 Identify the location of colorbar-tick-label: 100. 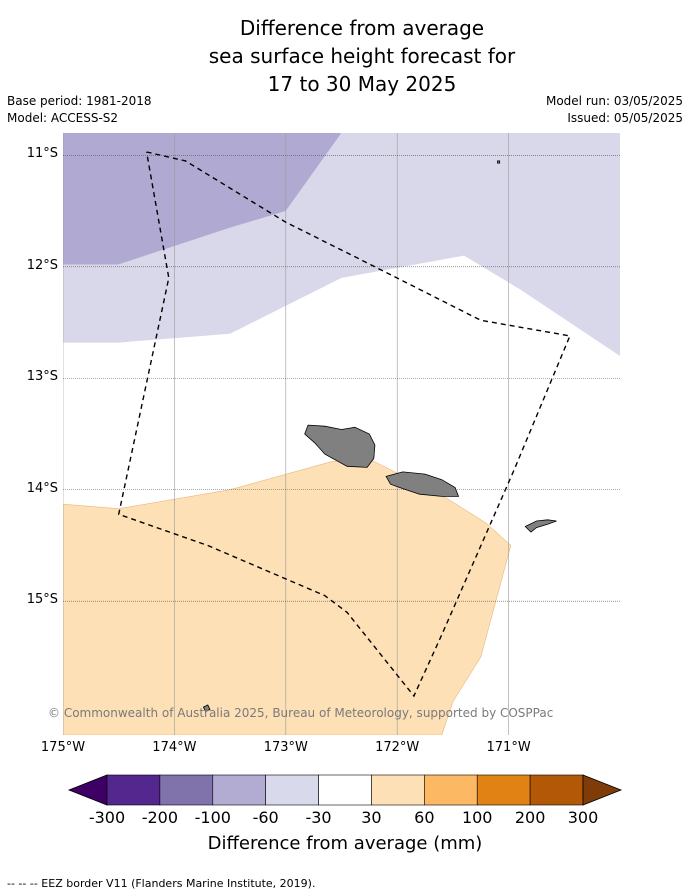
(477, 817).